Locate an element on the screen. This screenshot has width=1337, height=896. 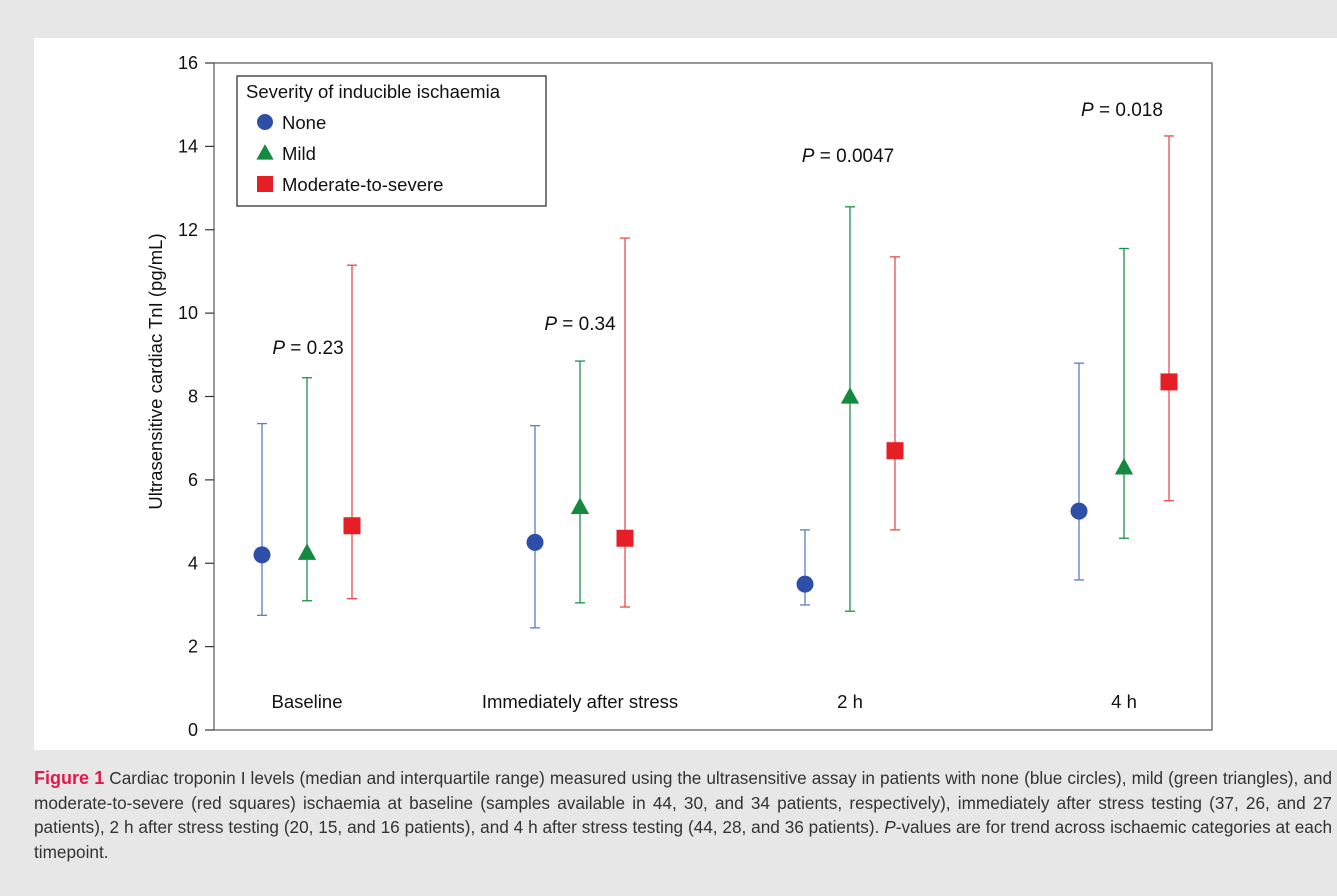
p-value-label: P = 0.34 is located at coordinates (580, 324).